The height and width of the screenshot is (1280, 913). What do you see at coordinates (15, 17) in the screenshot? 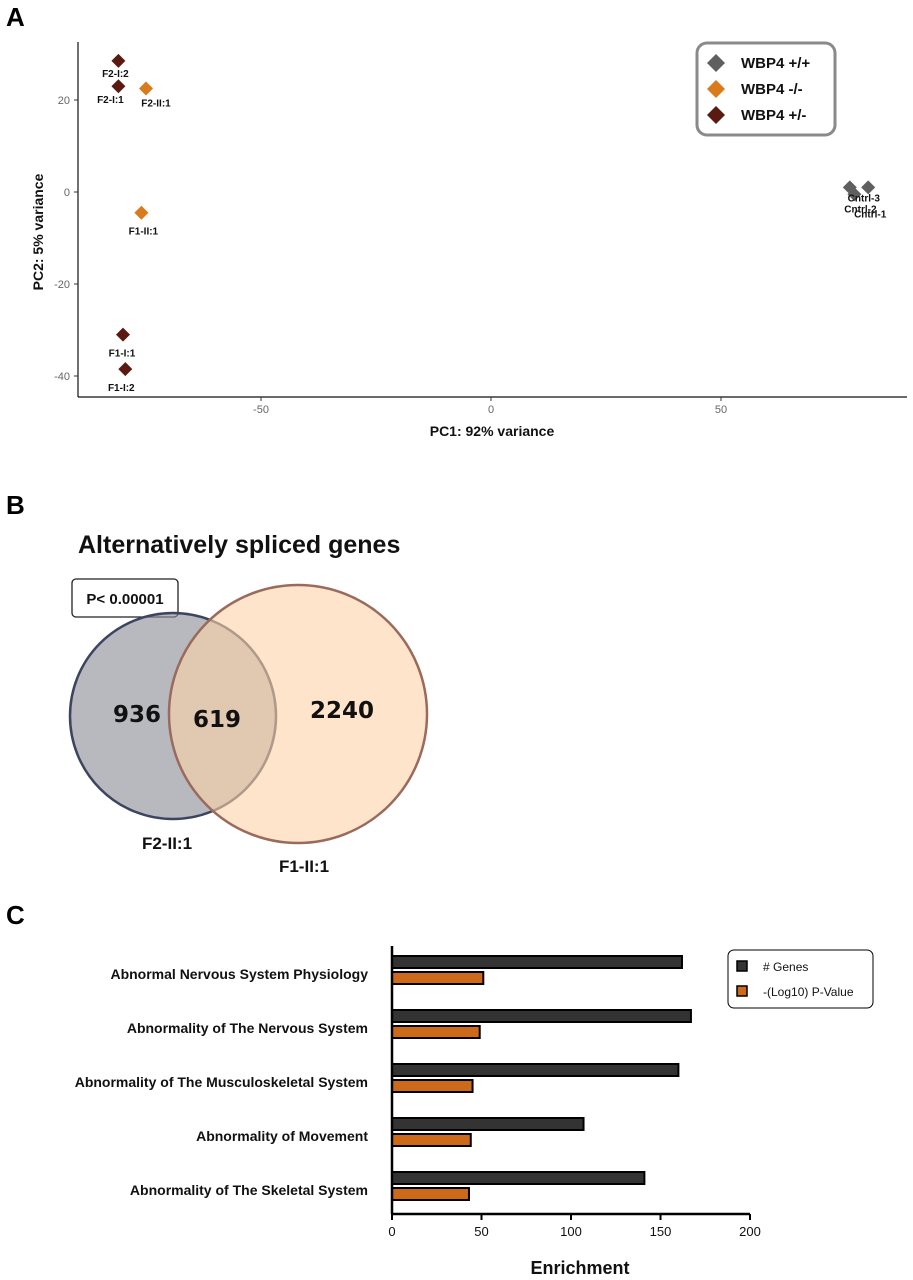
I see `panel-letter-a: A` at bounding box center [15, 17].